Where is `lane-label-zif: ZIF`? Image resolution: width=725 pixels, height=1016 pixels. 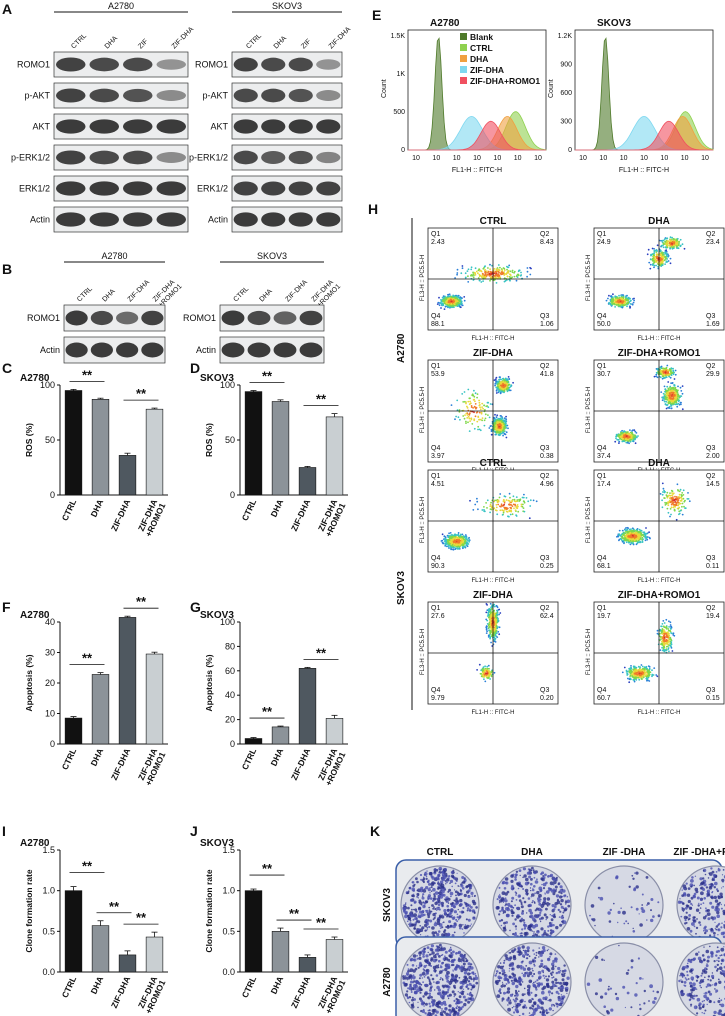
lane-label-zif: ZIF is located at coordinates (143, 44).